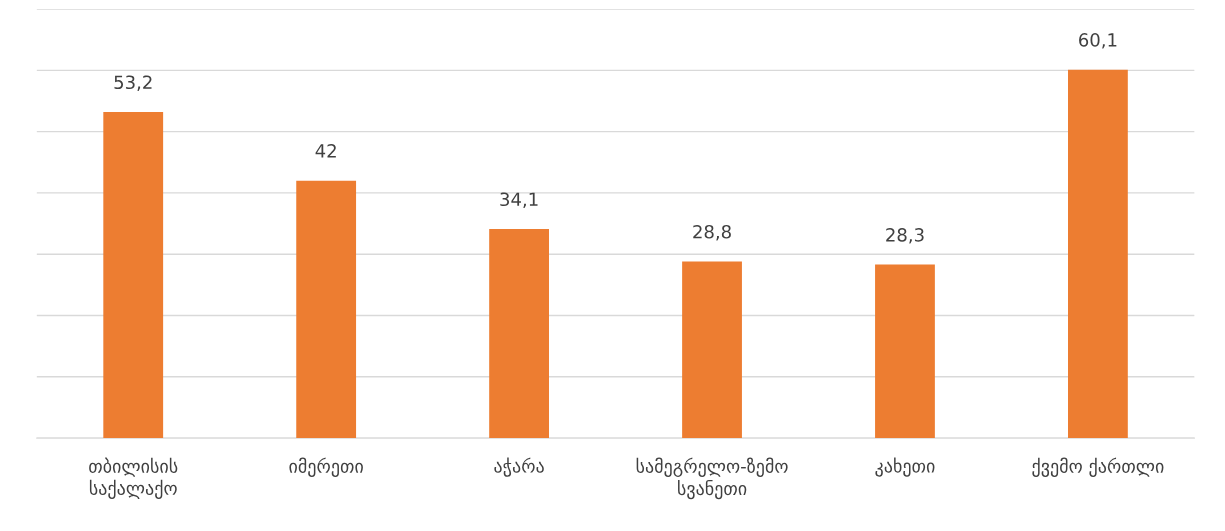  Describe the element at coordinates (712, 478) in the screenshot. I see `x-tick-label: სამეგრელო-ზემო სვანეთი` at that location.